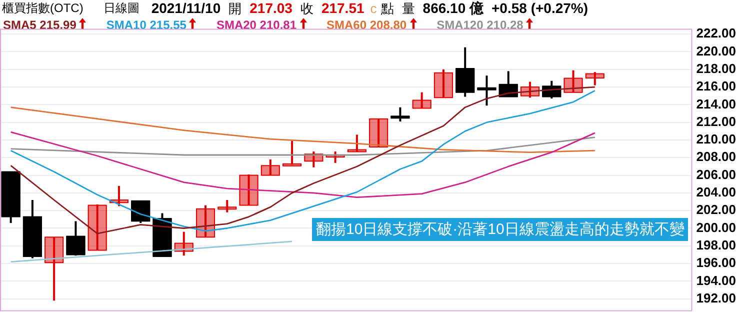  Describe the element at coordinates (716, 227) in the screenshot. I see `y-tick-label: 200.00` at that location.